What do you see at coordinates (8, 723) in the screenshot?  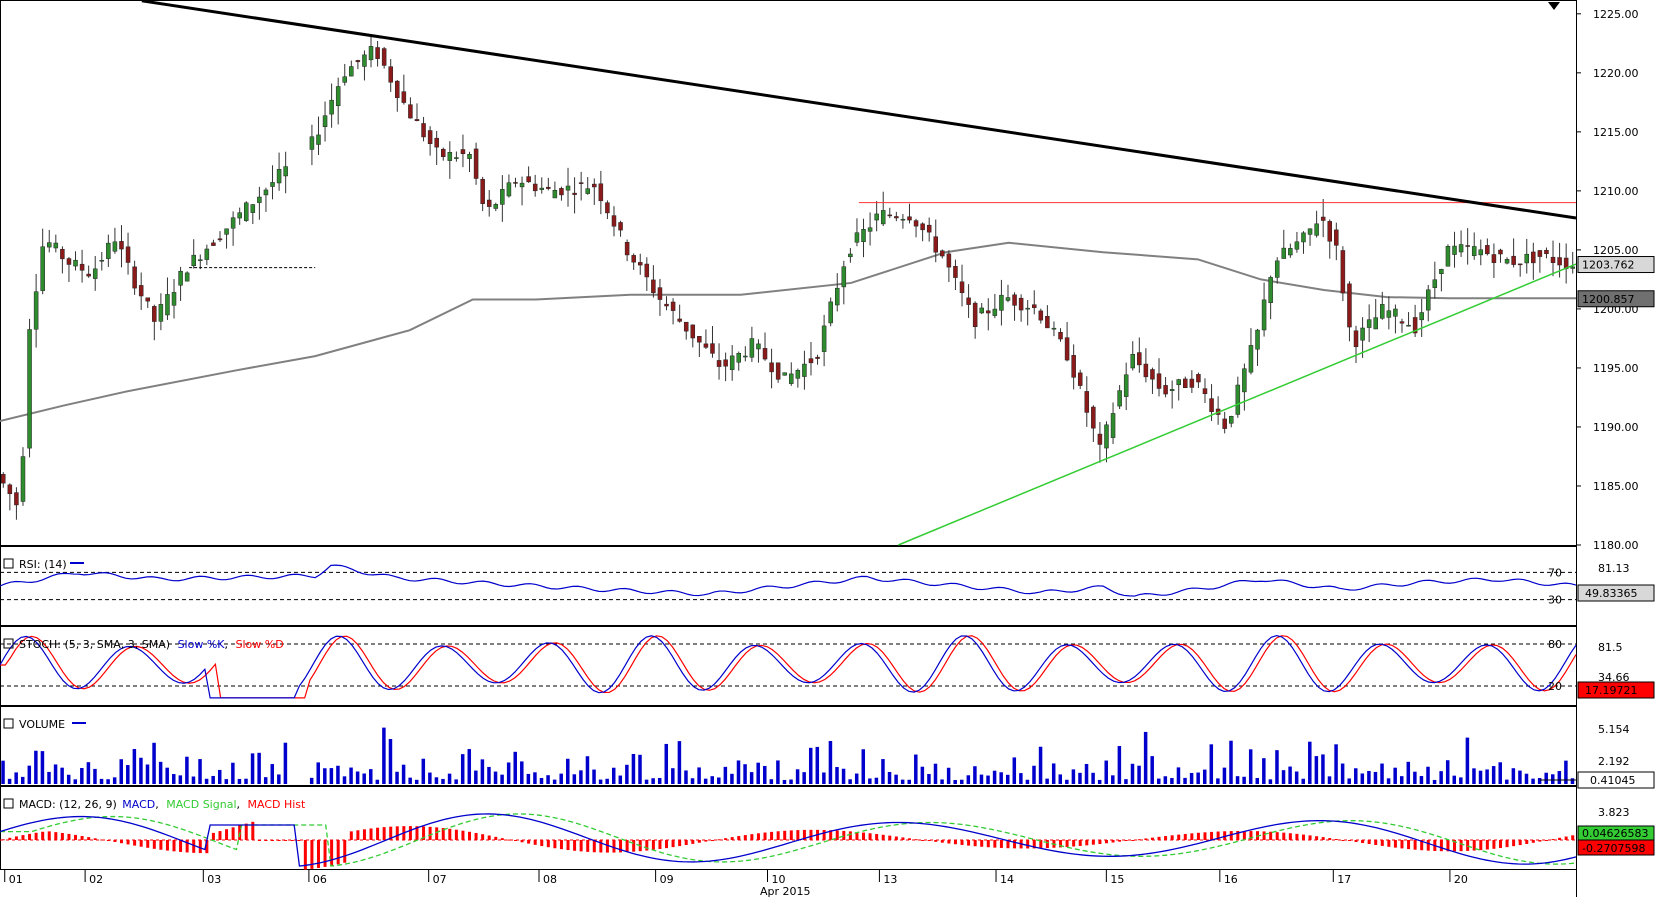 I see `volume-collapse-icon` at bounding box center [8, 723].